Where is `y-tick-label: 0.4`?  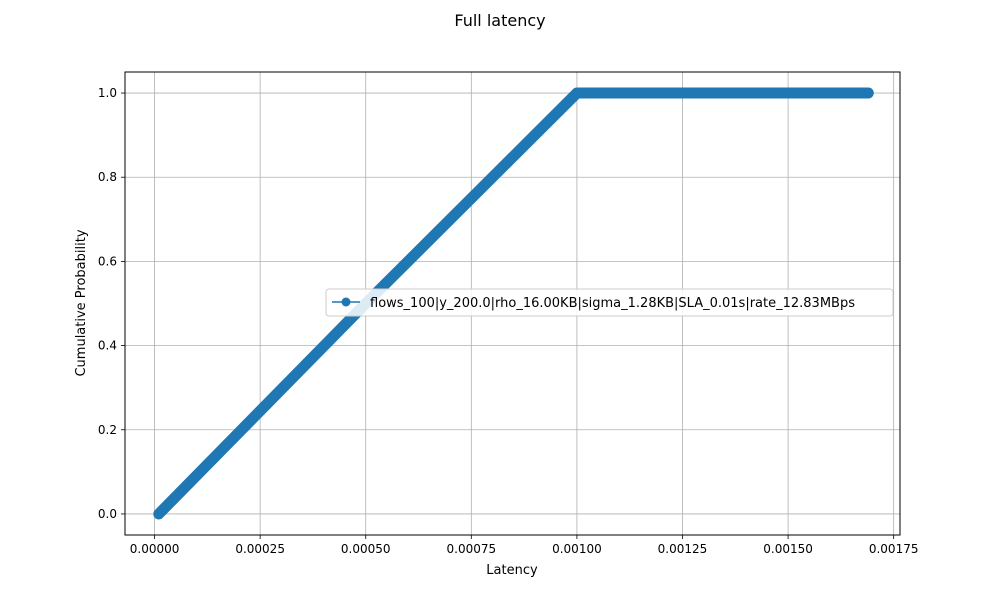
y-tick-label: 0.4 is located at coordinates (107, 346).